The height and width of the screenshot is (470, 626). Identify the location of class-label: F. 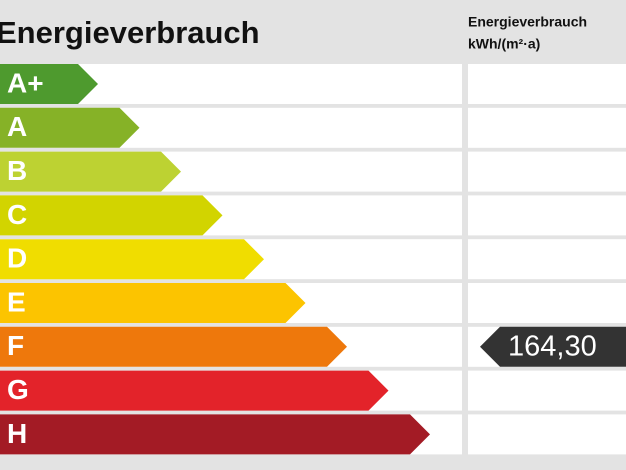
(15, 345).